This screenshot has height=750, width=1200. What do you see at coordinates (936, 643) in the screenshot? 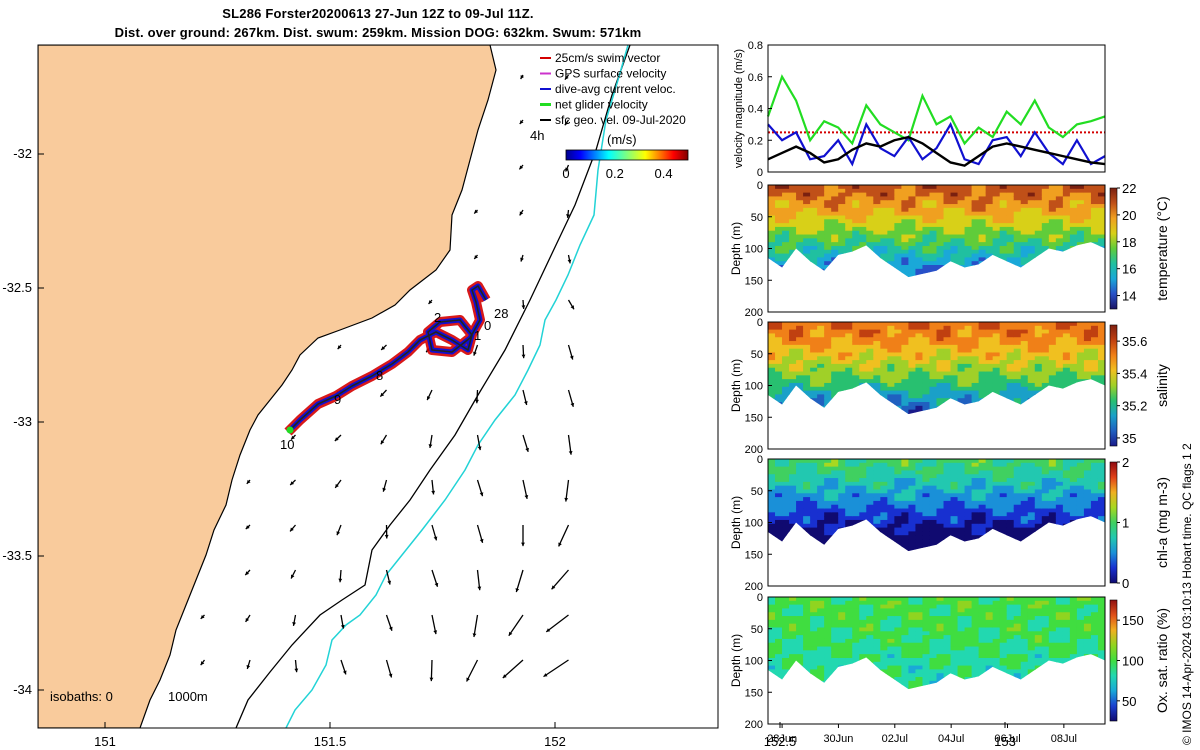
I see `section-field` at bounding box center [936, 643].